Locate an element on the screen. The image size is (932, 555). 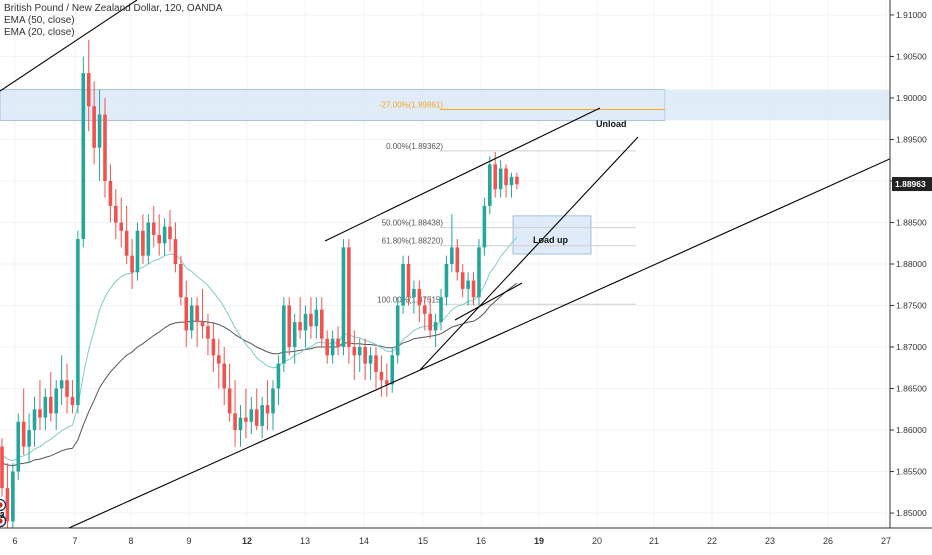
fib-label: 61.80%(1.88220) is located at coordinates (413, 241).